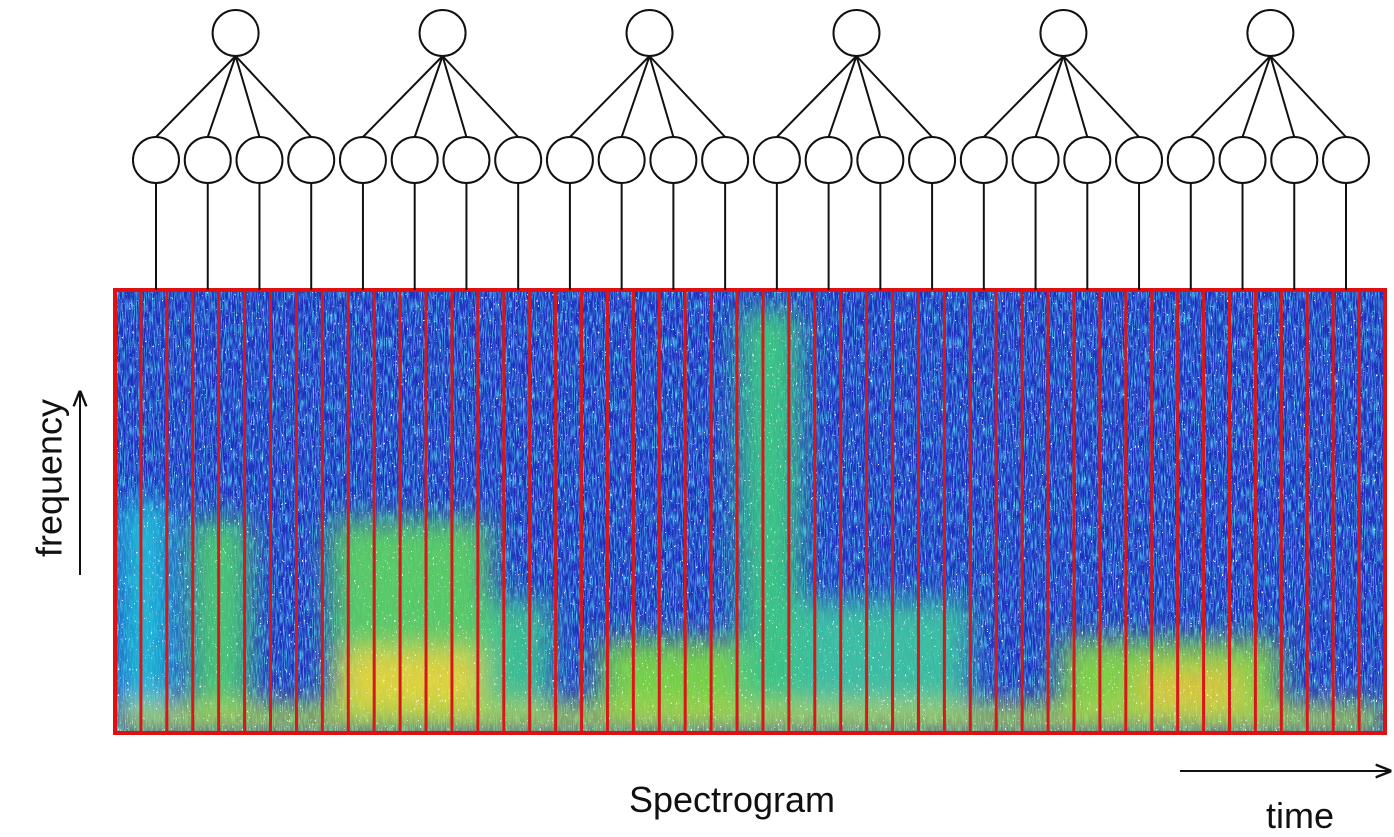 The width and height of the screenshot is (1394, 837). Describe the element at coordinates (49, 478) in the screenshot. I see `y-axis-label: frequency` at that location.